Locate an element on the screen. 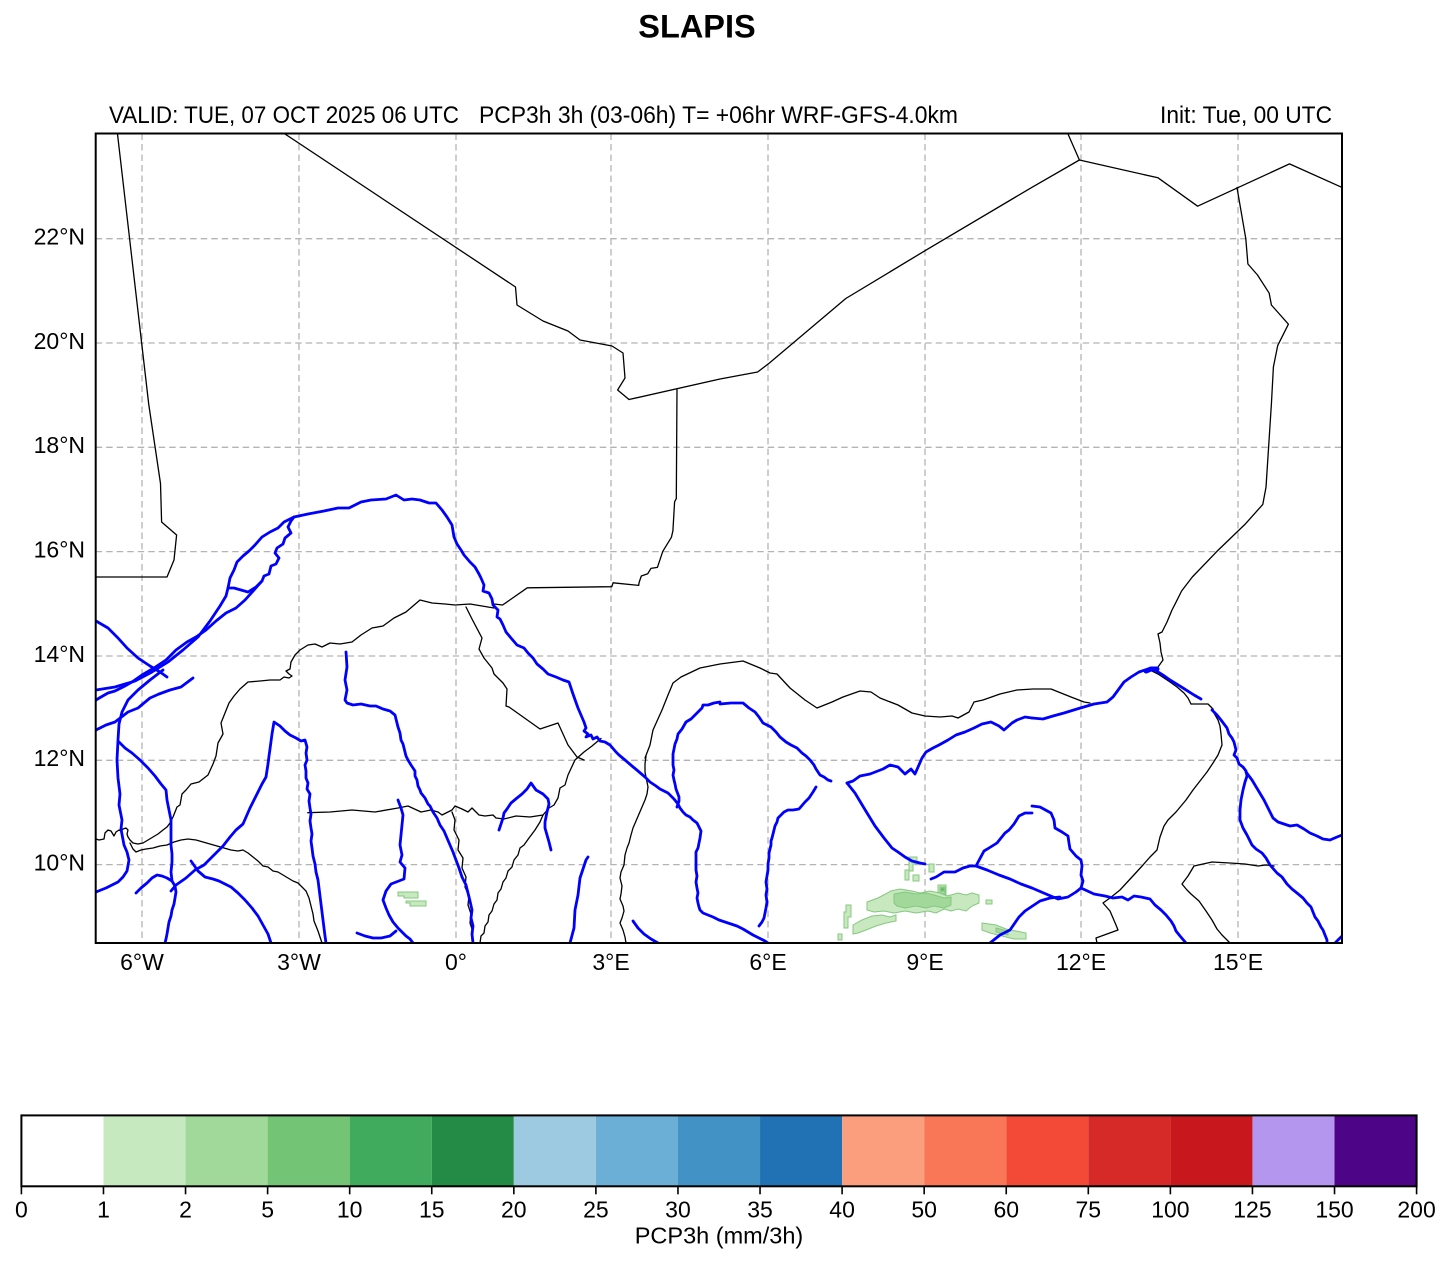 This screenshot has height=1269, width=1451. svg-text: 9°E is located at coordinates (924, 962).